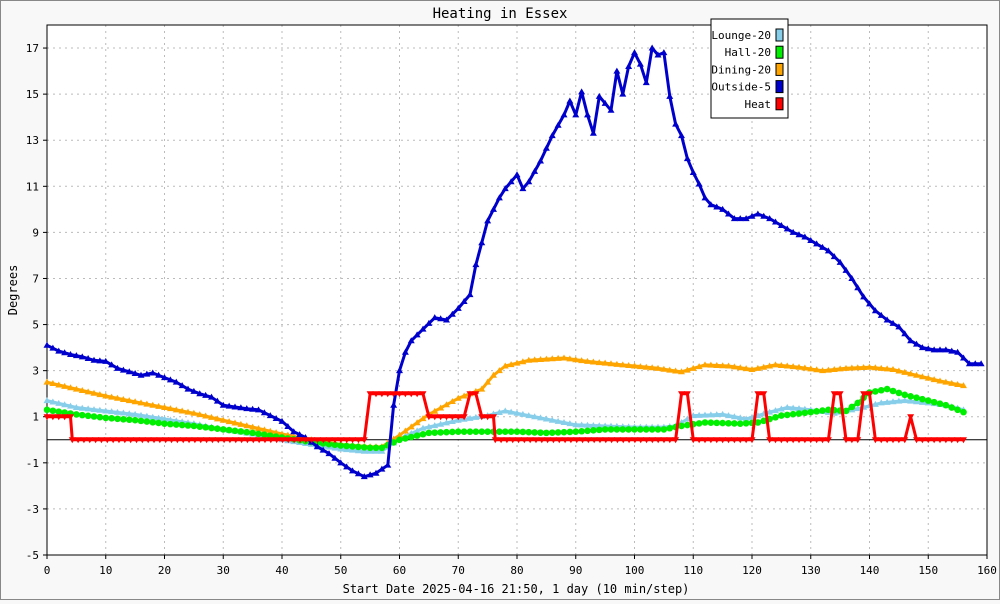  I want to click on x-tick-label: 120, so click(752, 570).